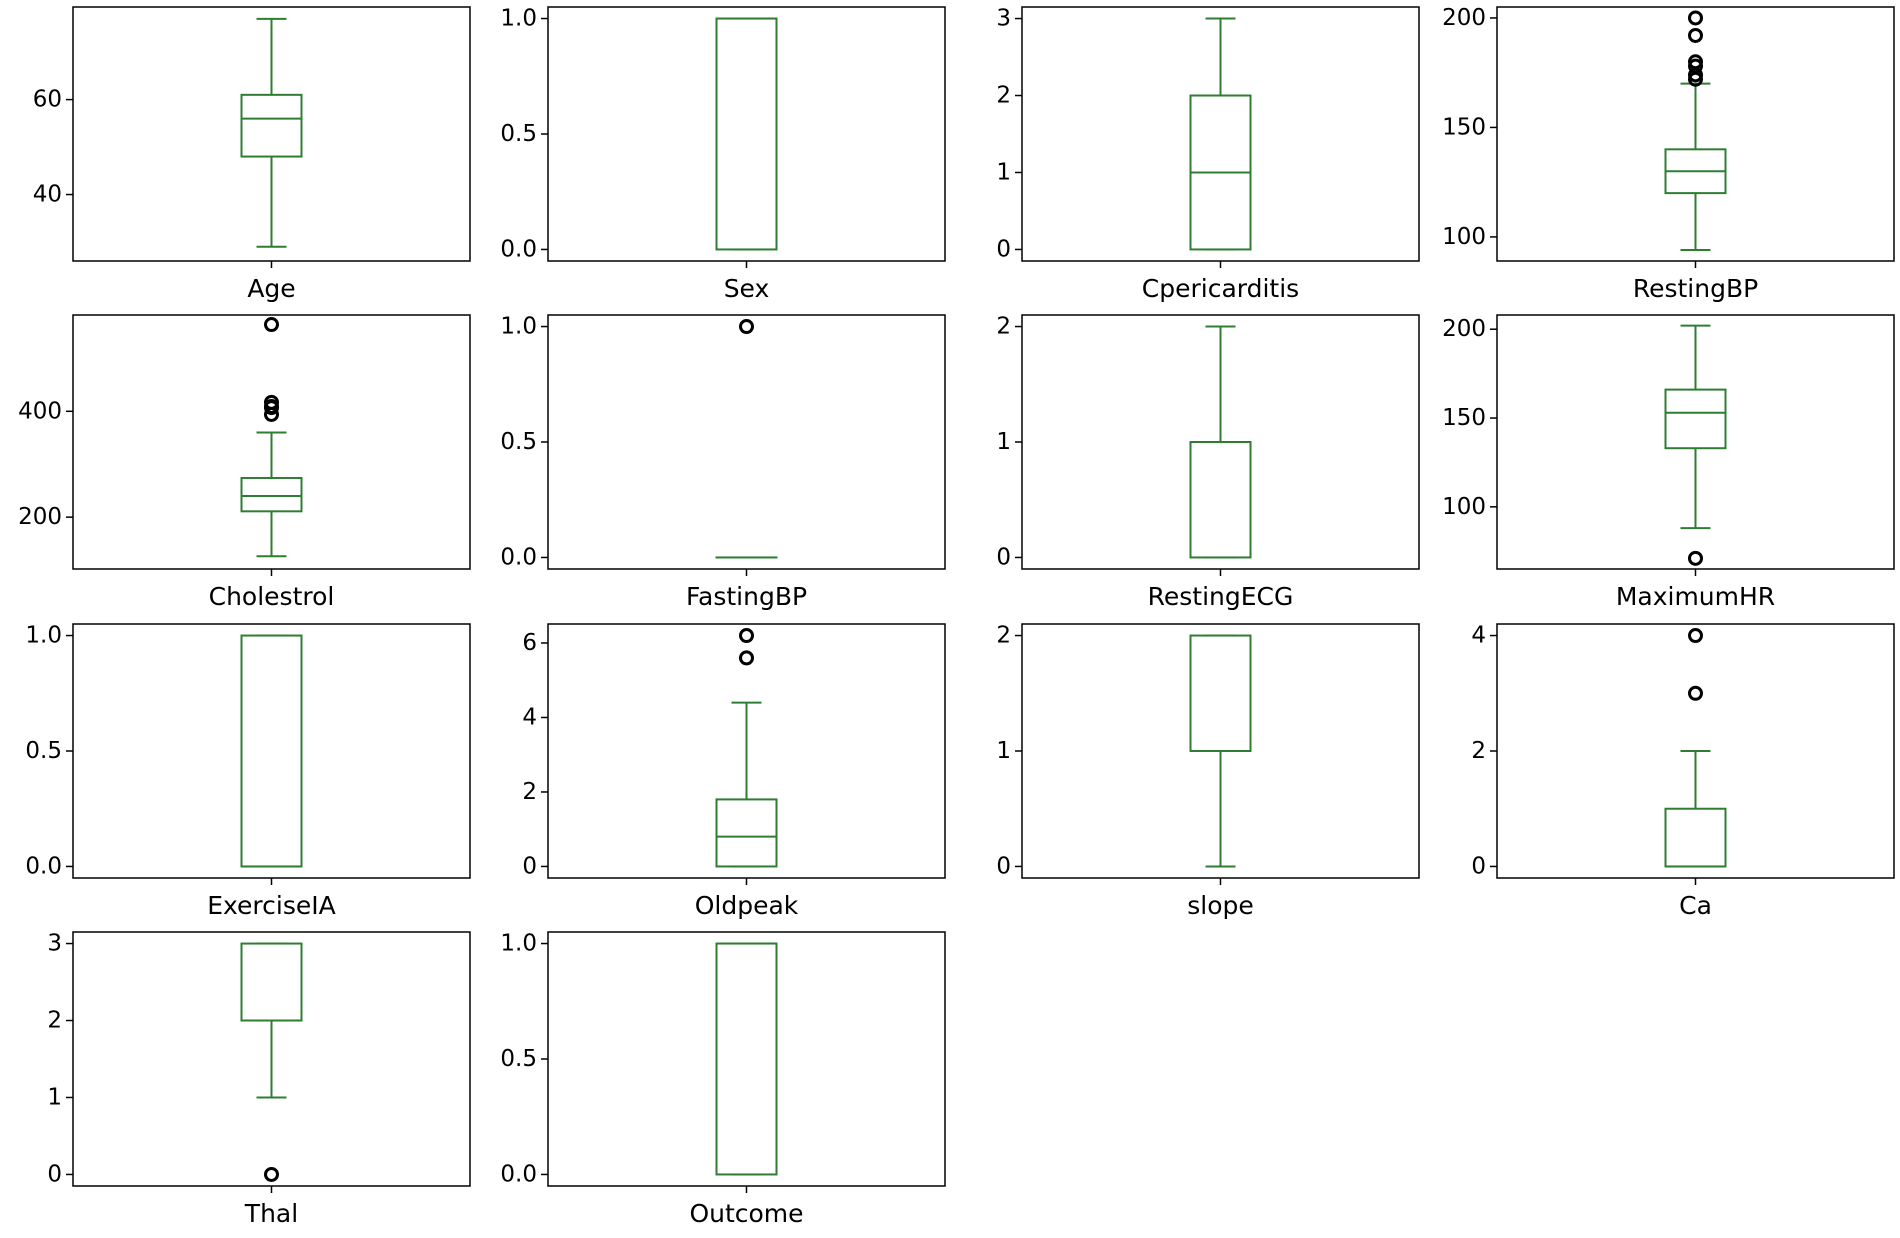 The height and width of the screenshot is (1238, 1900). I want to click on x-axis-label: Oldpeak, so click(747, 905).